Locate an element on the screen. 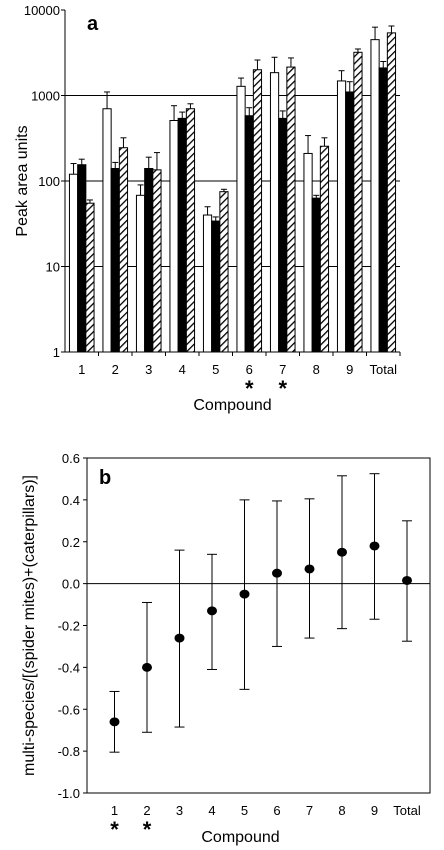 Image resolution: width=444 pixels, height=850 pixels. y-tick-label: 0.6 is located at coordinates (71, 458).